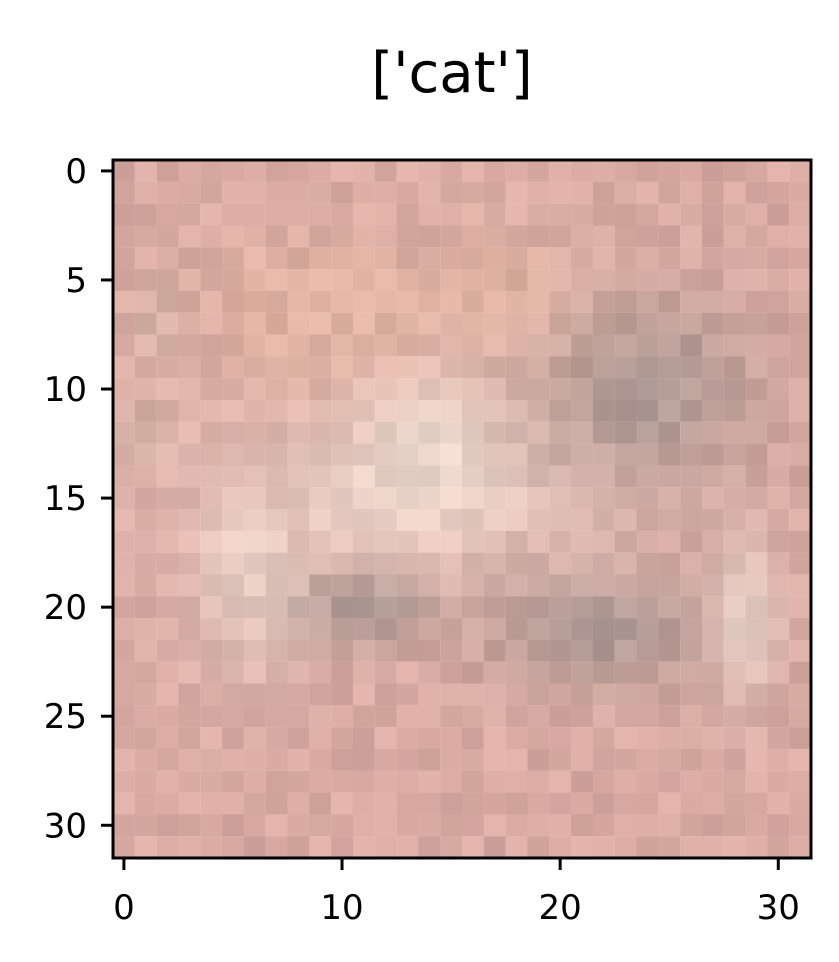 The image size is (839, 962). Describe the element at coordinates (778, 908) in the screenshot. I see `x-tick-label: 30` at that location.